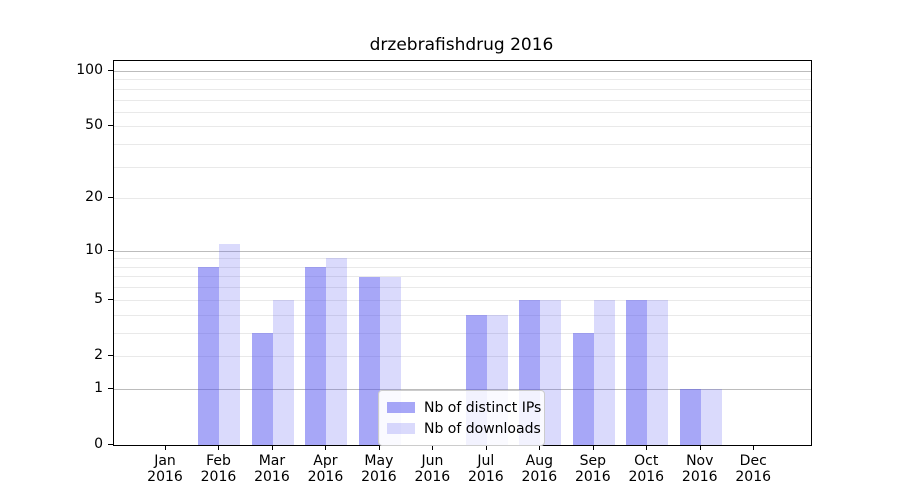 The height and width of the screenshot is (500, 900). I want to click on x-tick-oct, so click(647, 447).